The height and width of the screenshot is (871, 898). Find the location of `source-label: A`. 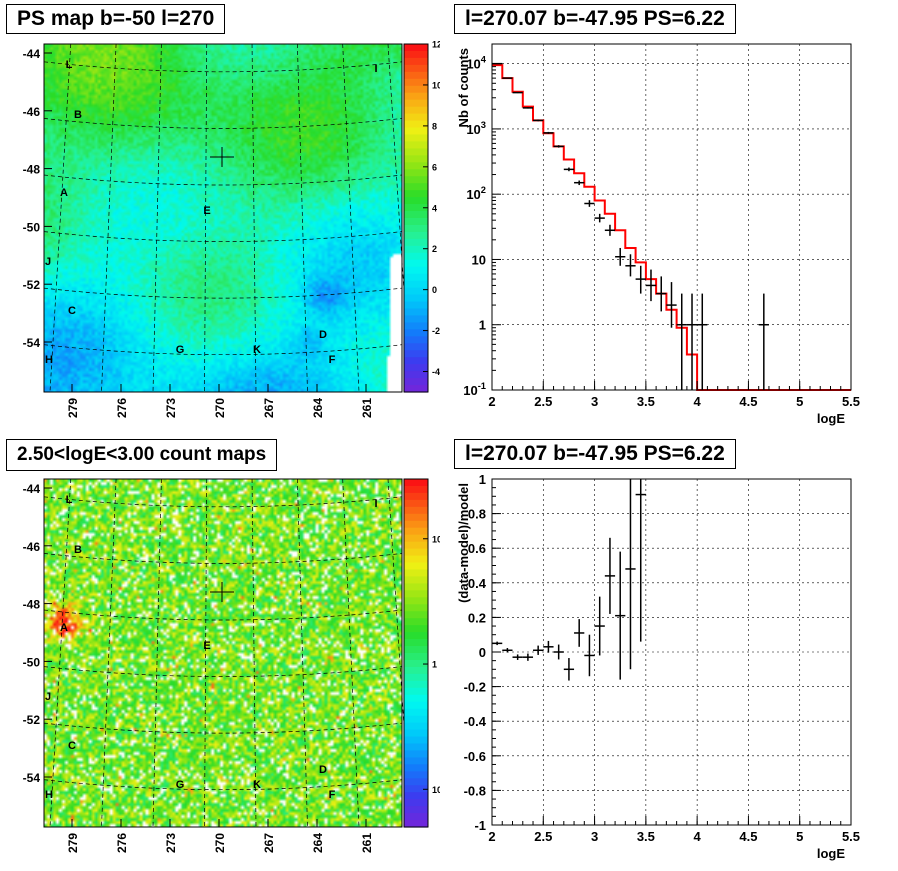

source-label: A is located at coordinates (64, 628).